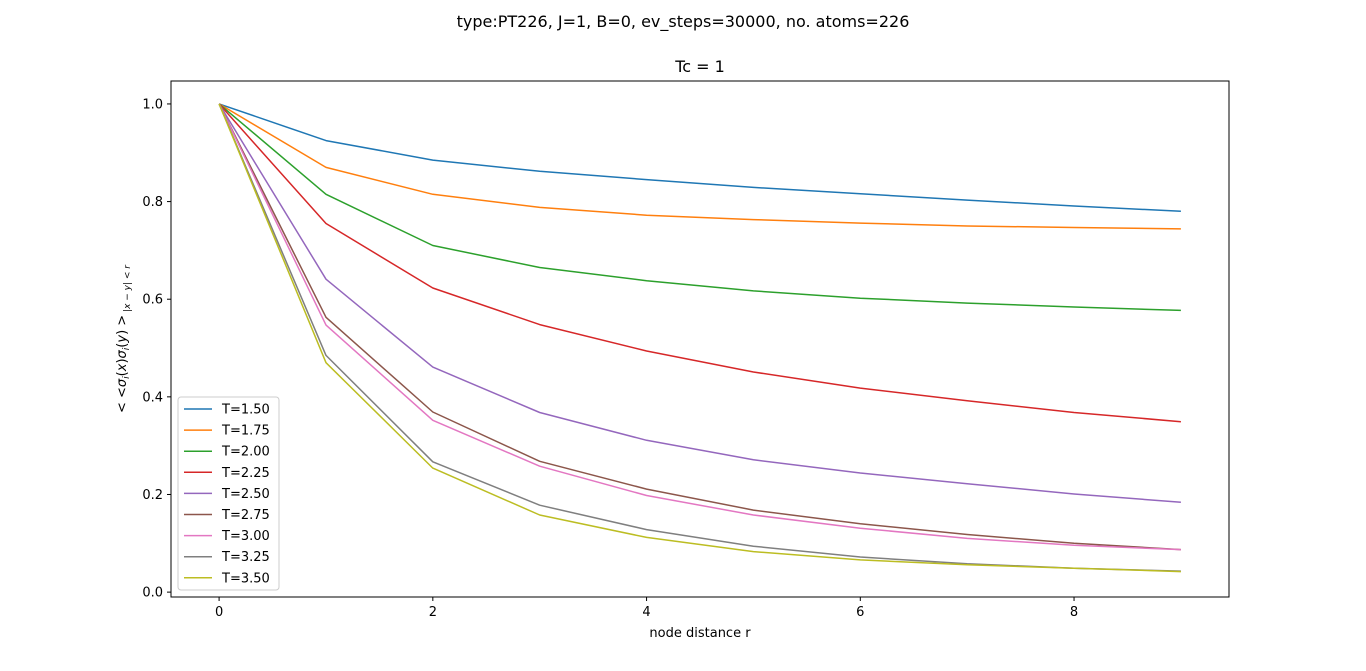 Image resolution: width=1366 pixels, height=671 pixels. What do you see at coordinates (156, 349) in the screenshot?
I see `y-axis: 0.0 0.2 0.4 0.6 0.8 1.0` at bounding box center [156, 349].